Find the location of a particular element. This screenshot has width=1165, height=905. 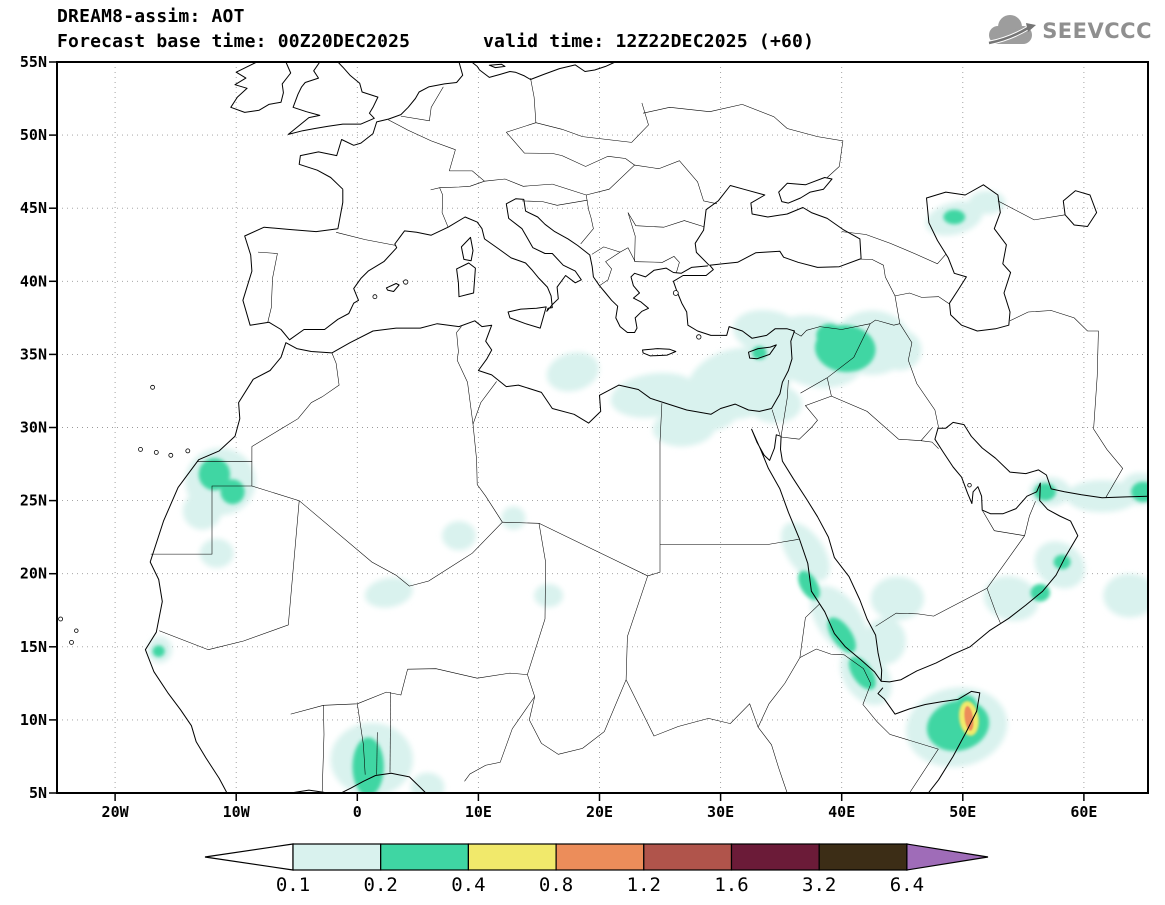

cloud-logo-icon is located at coordinates (1012, 30).